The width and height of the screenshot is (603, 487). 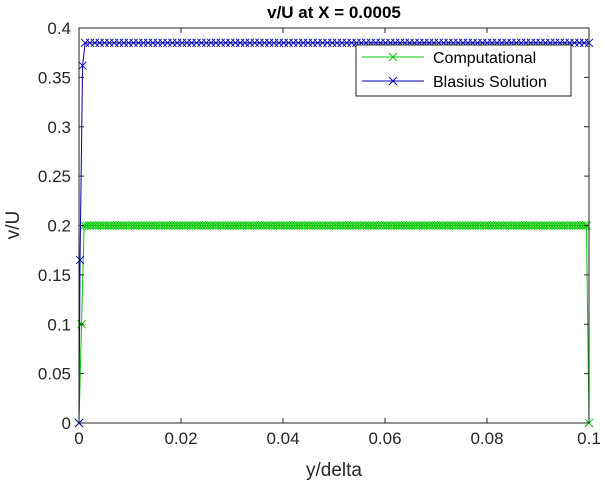 What do you see at coordinates (384, 438) in the screenshot?
I see `x-tick-label: 0.06` at bounding box center [384, 438].